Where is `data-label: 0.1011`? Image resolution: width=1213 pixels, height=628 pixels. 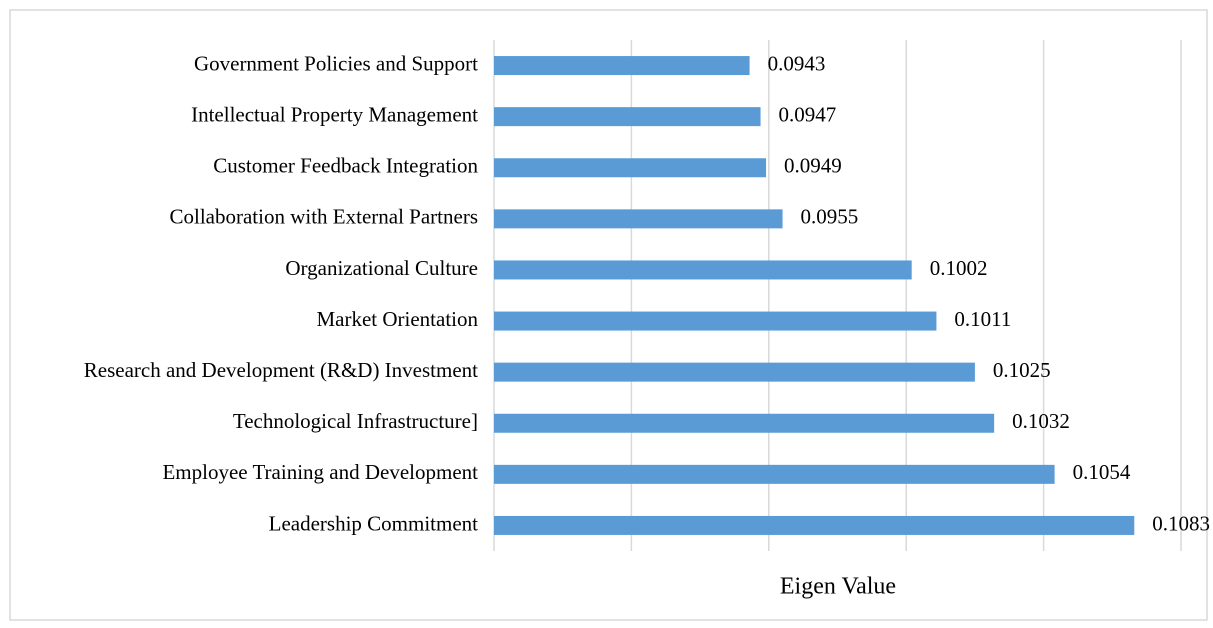 data-label: 0.1011 is located at coordinates (982, 319).